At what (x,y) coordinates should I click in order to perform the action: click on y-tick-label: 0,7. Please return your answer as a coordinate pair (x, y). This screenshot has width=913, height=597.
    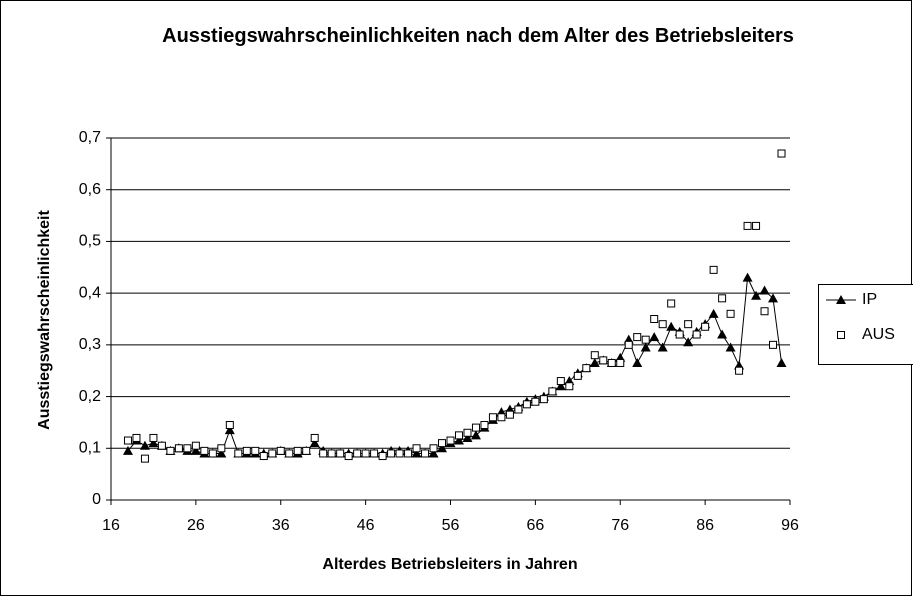
    Looking at the image, I should click on (90, 137).